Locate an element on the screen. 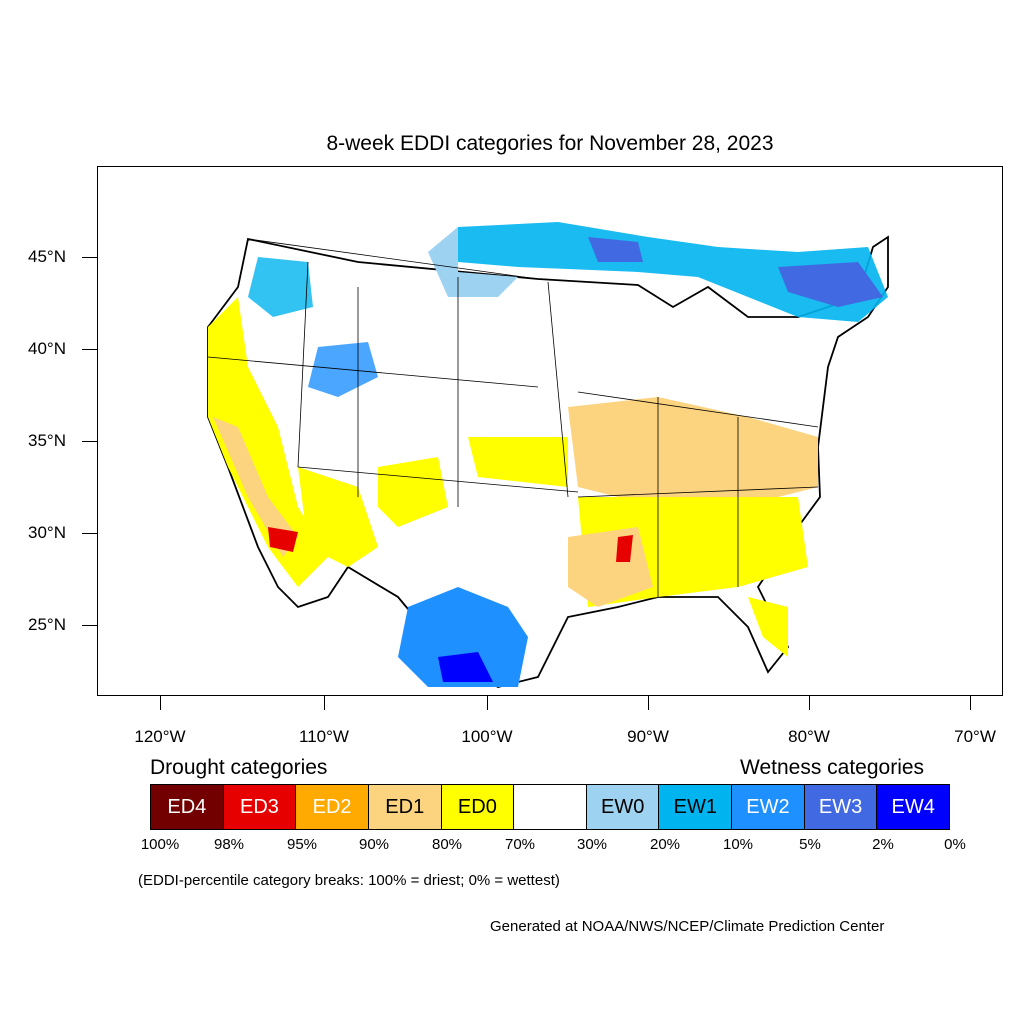  percentile-label: 2% is located at coordinates (883, 844).